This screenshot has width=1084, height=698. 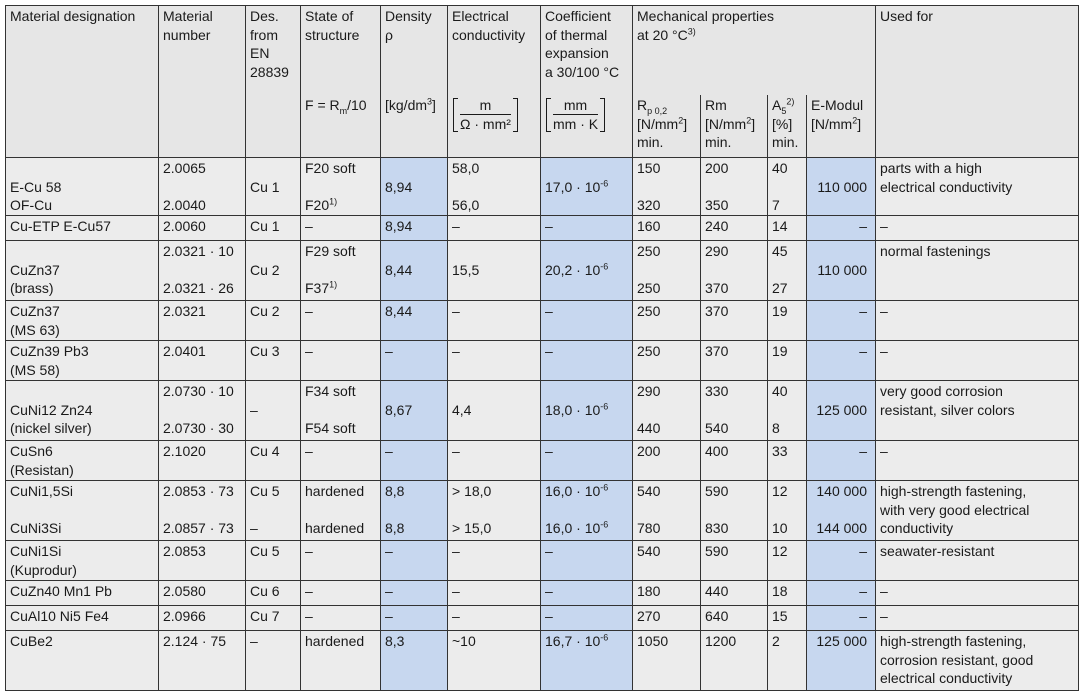 What do you see at coordinates (717, 528) in the screenshot?
I see `cell-text: 830` at bounding box center [717, 528].